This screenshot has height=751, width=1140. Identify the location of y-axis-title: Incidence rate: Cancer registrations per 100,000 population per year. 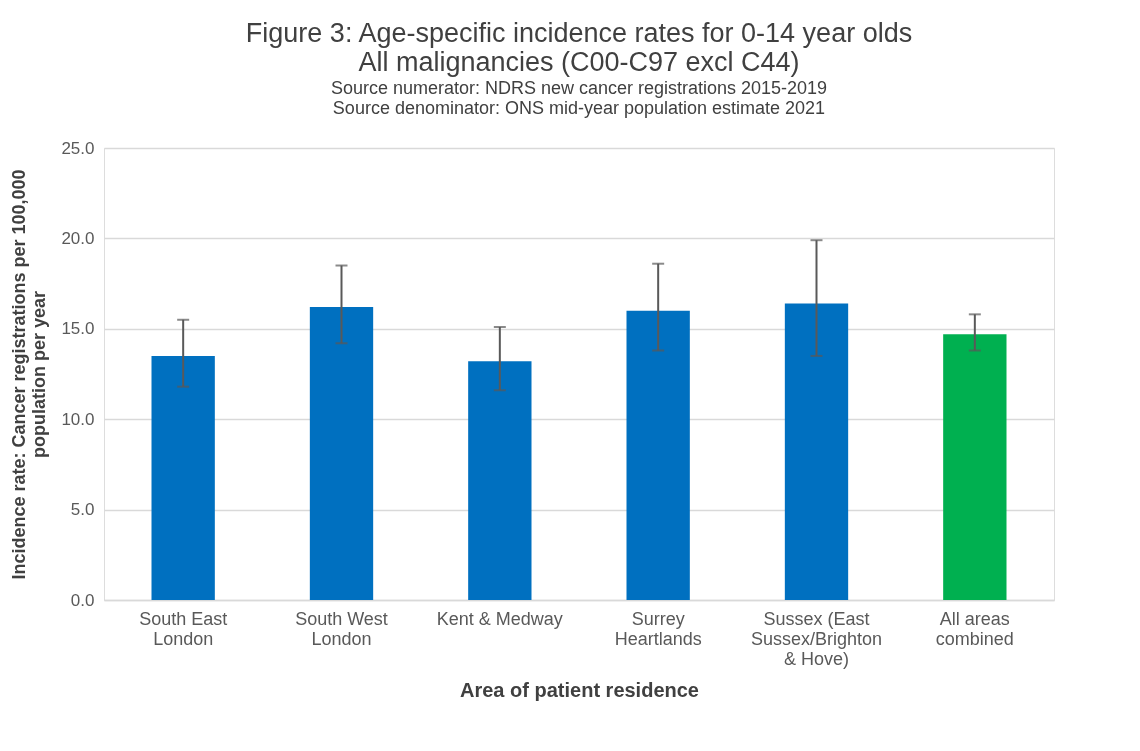
(29, 374).